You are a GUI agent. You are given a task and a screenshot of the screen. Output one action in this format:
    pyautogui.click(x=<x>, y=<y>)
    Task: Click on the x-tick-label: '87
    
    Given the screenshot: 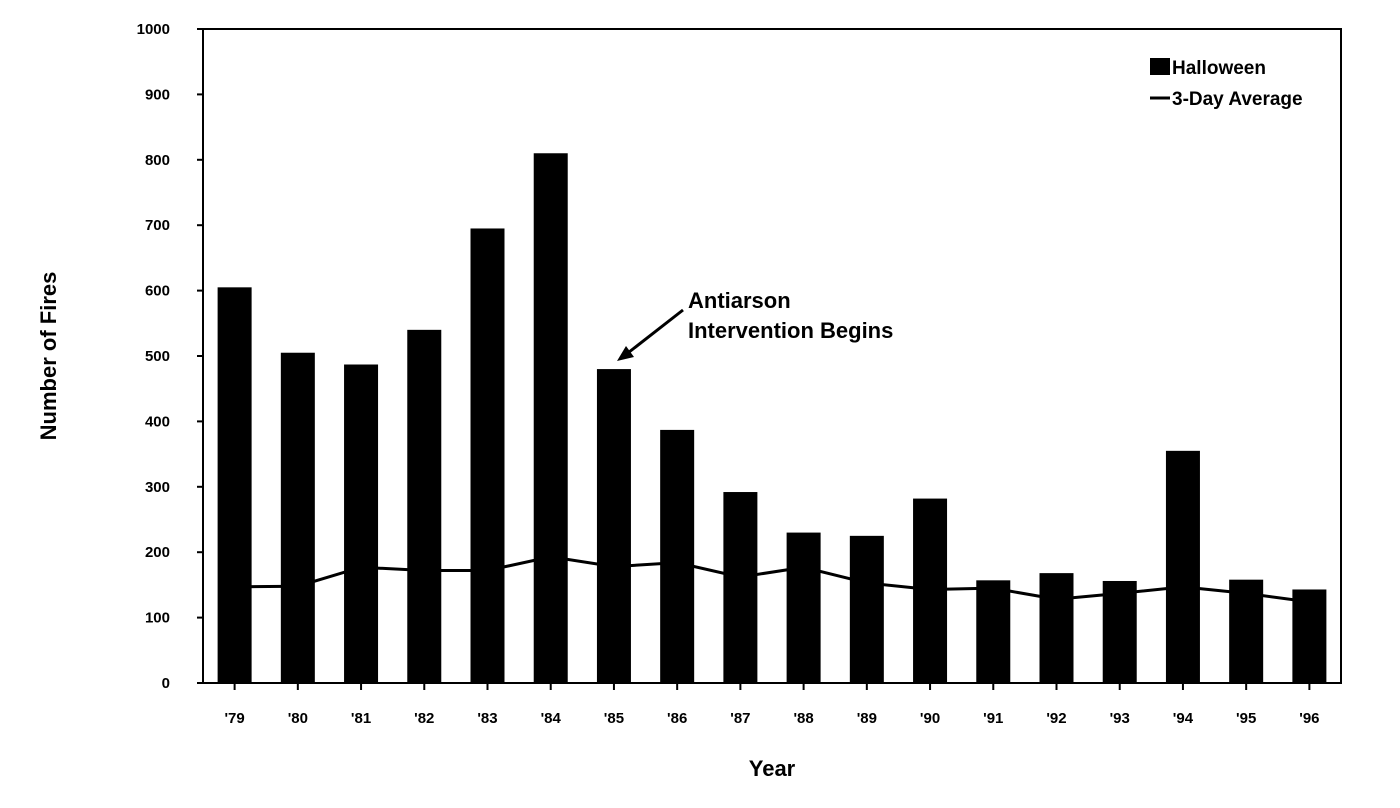 What is the action you would take?
    pyautogui.click(x=740, y=718)
    